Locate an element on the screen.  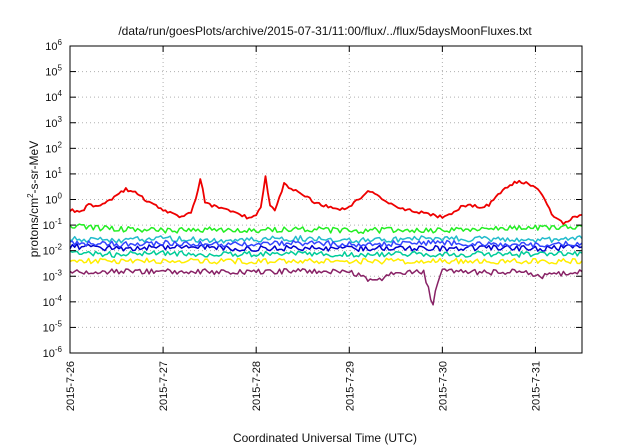
y-axis-label-rest: -s-sr-MeV is located at coordinates (34, 167).